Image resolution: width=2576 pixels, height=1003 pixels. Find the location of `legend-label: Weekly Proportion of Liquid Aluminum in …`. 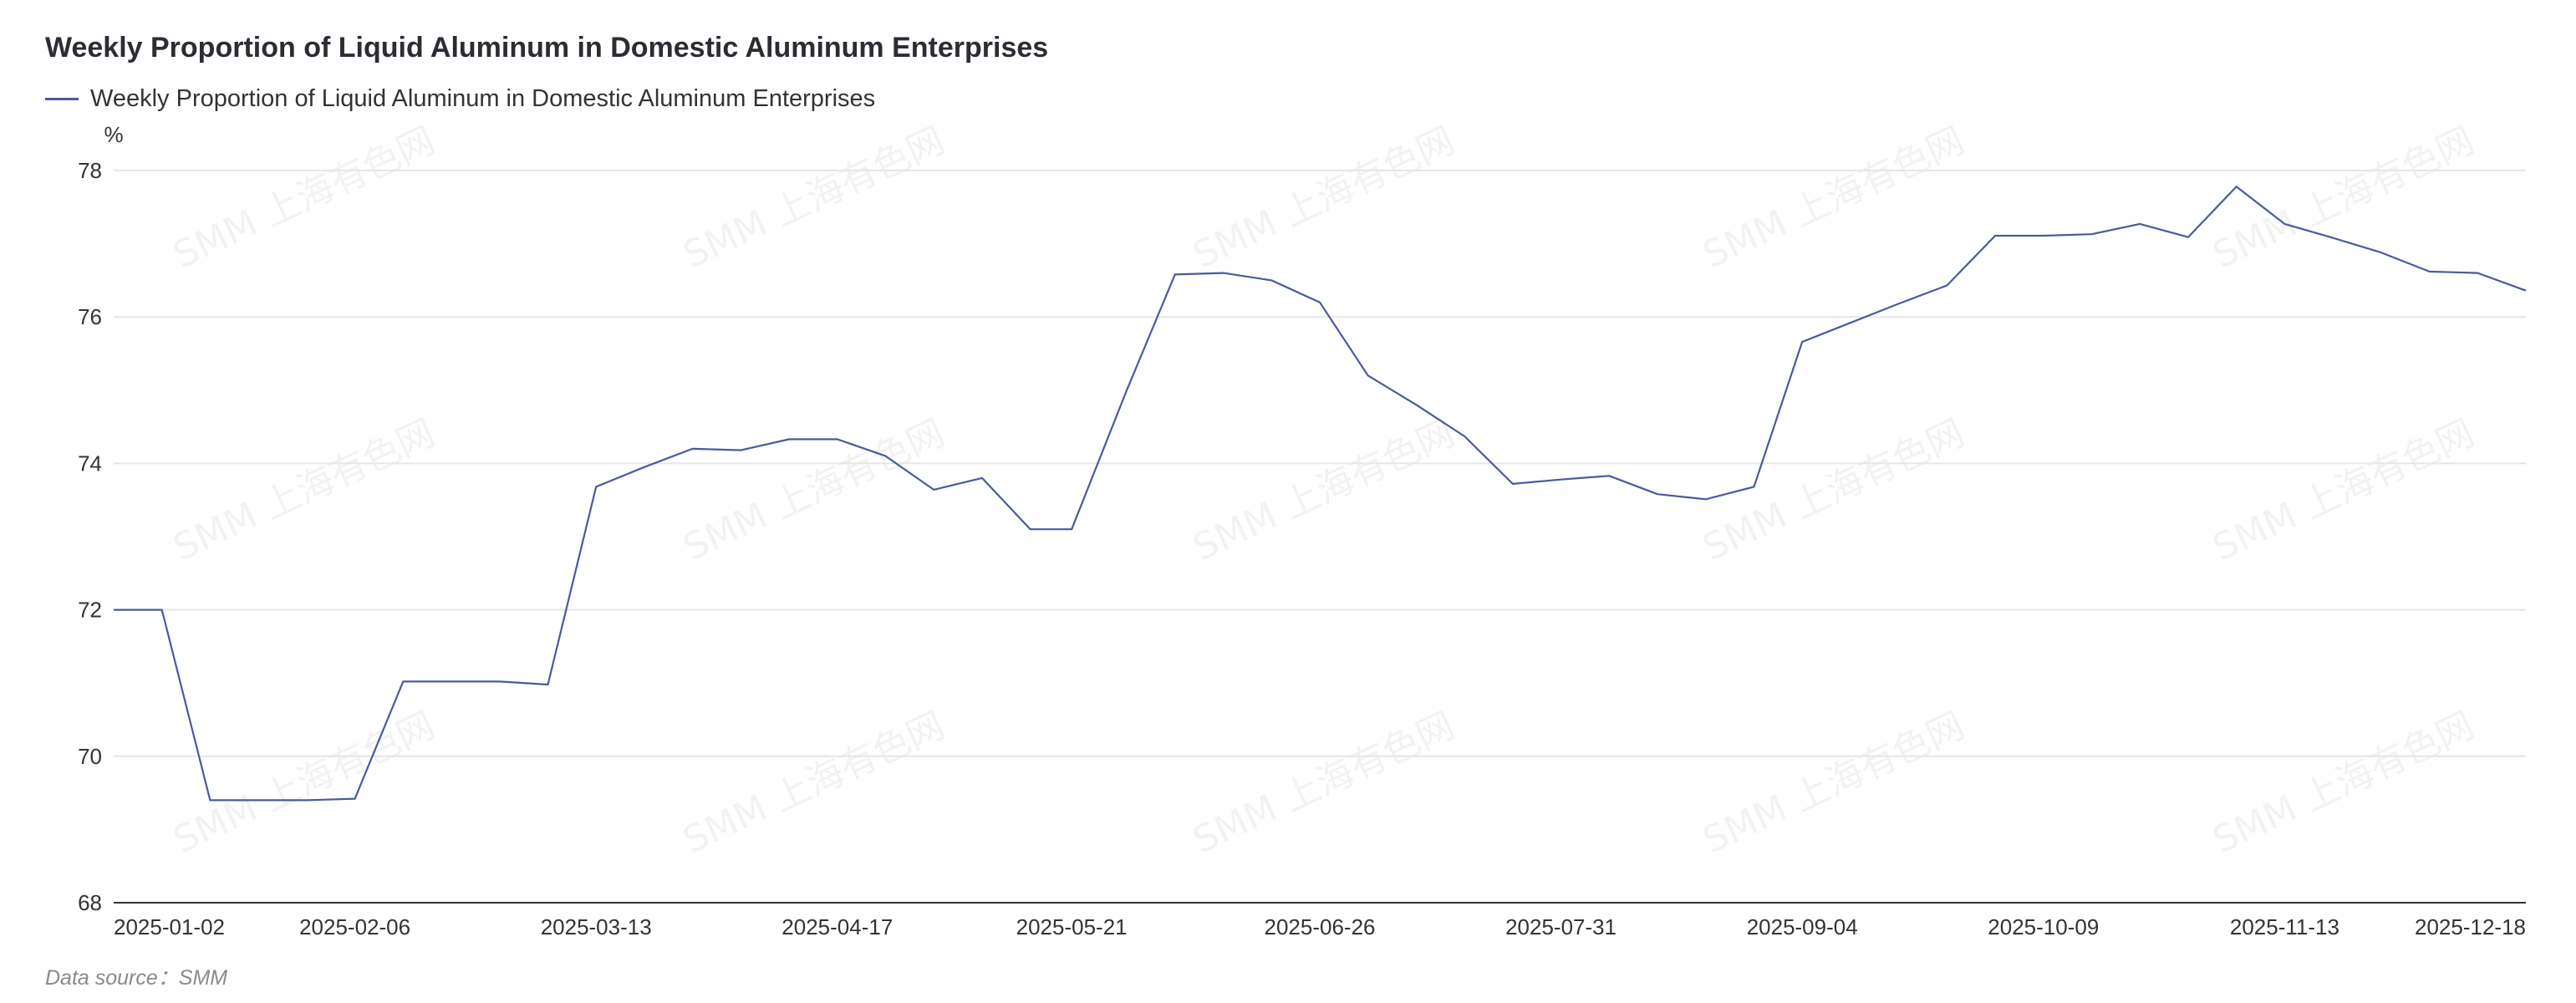

legend-label: Weekly Proportion of Liquid Aluminum in … is located at coordinates (483, 98).